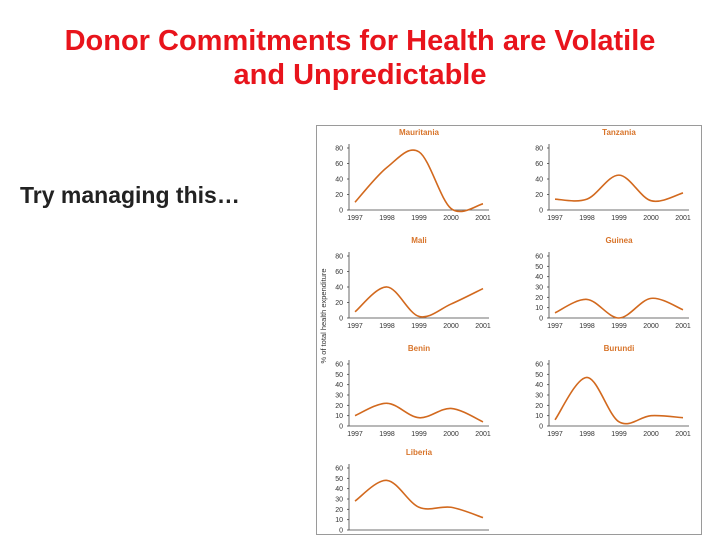 The width and height of the screenshot is (720, 540). Describe the element at coordinates (539, 406) in the screenshot. I see `y-tick-label-burundi: 20` at that location.